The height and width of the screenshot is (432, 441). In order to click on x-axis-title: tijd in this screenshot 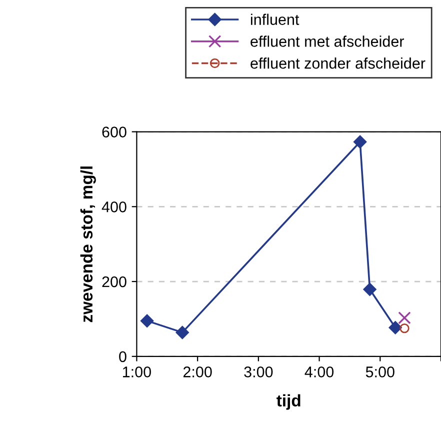, I will do `click(288, 402)`.